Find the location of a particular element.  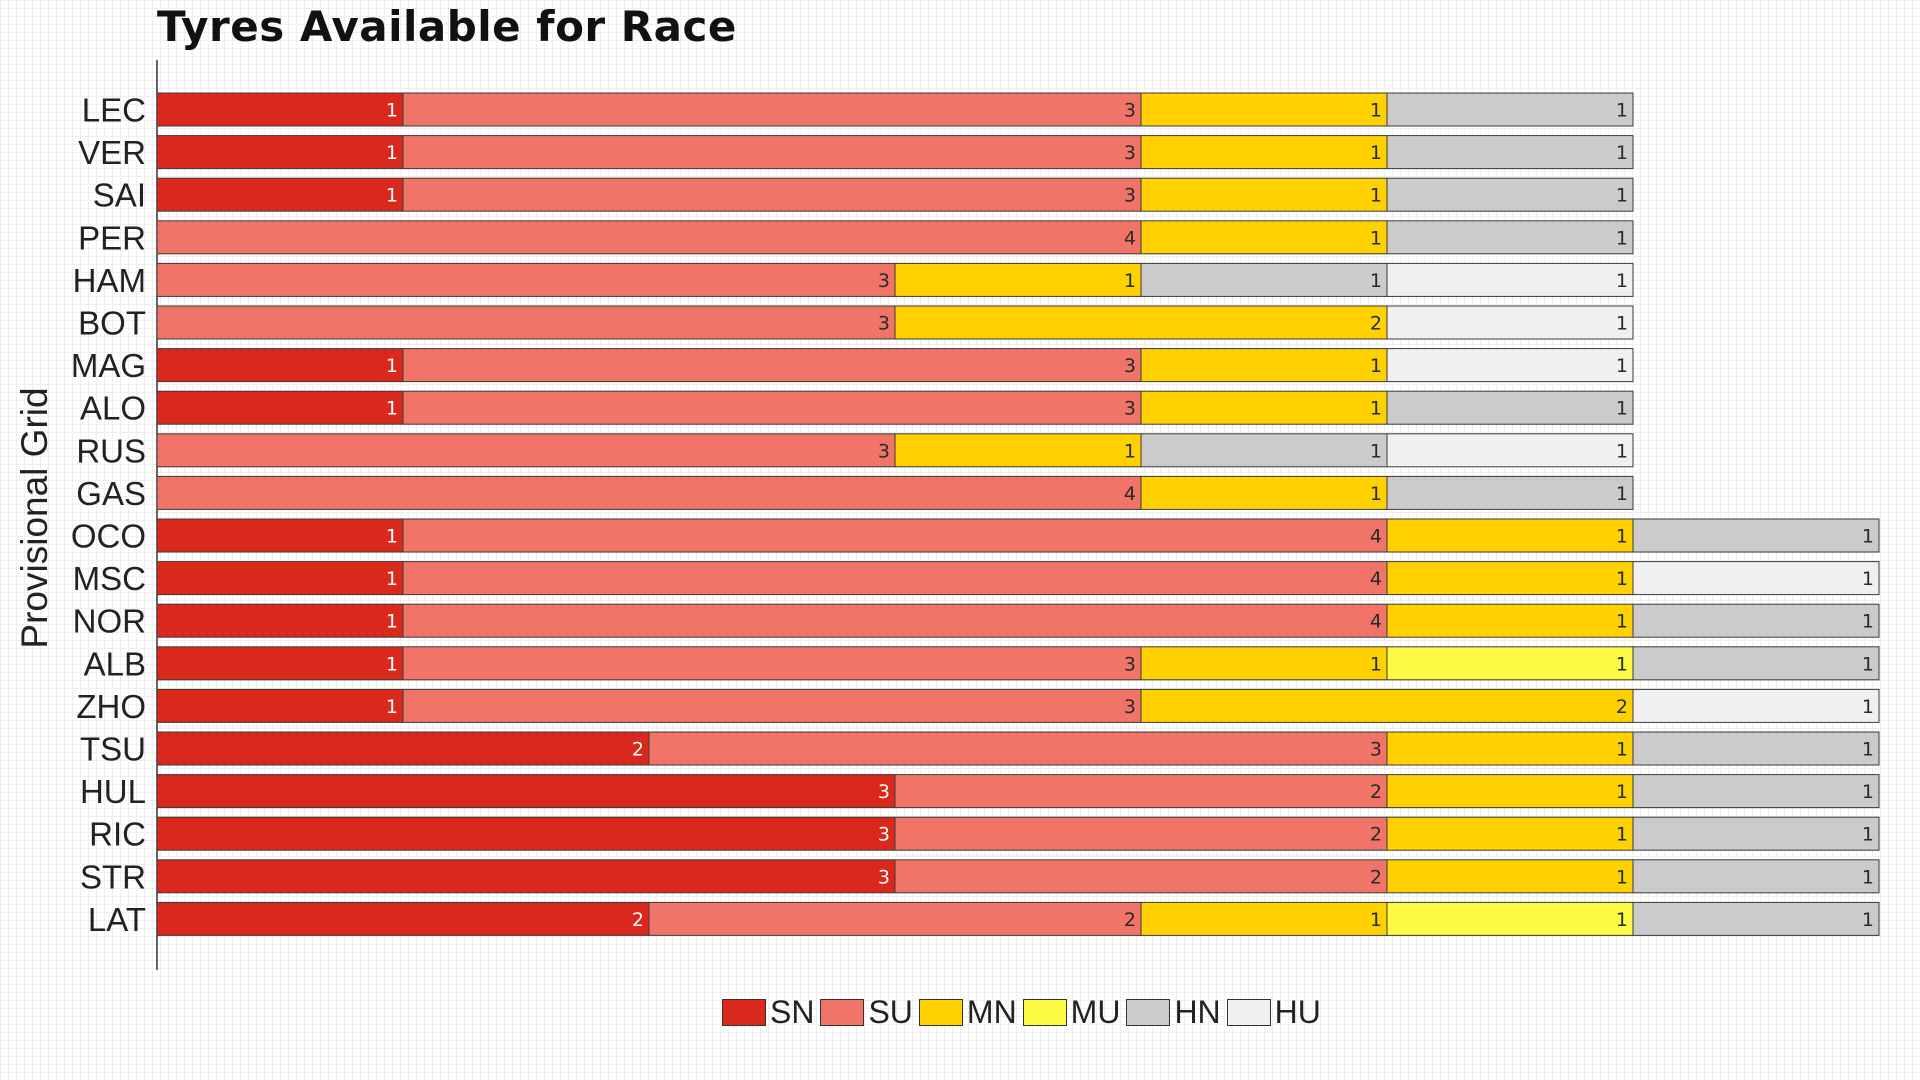

bar-row-per: PER 4 1 1 is located at coordinates (856, 237).